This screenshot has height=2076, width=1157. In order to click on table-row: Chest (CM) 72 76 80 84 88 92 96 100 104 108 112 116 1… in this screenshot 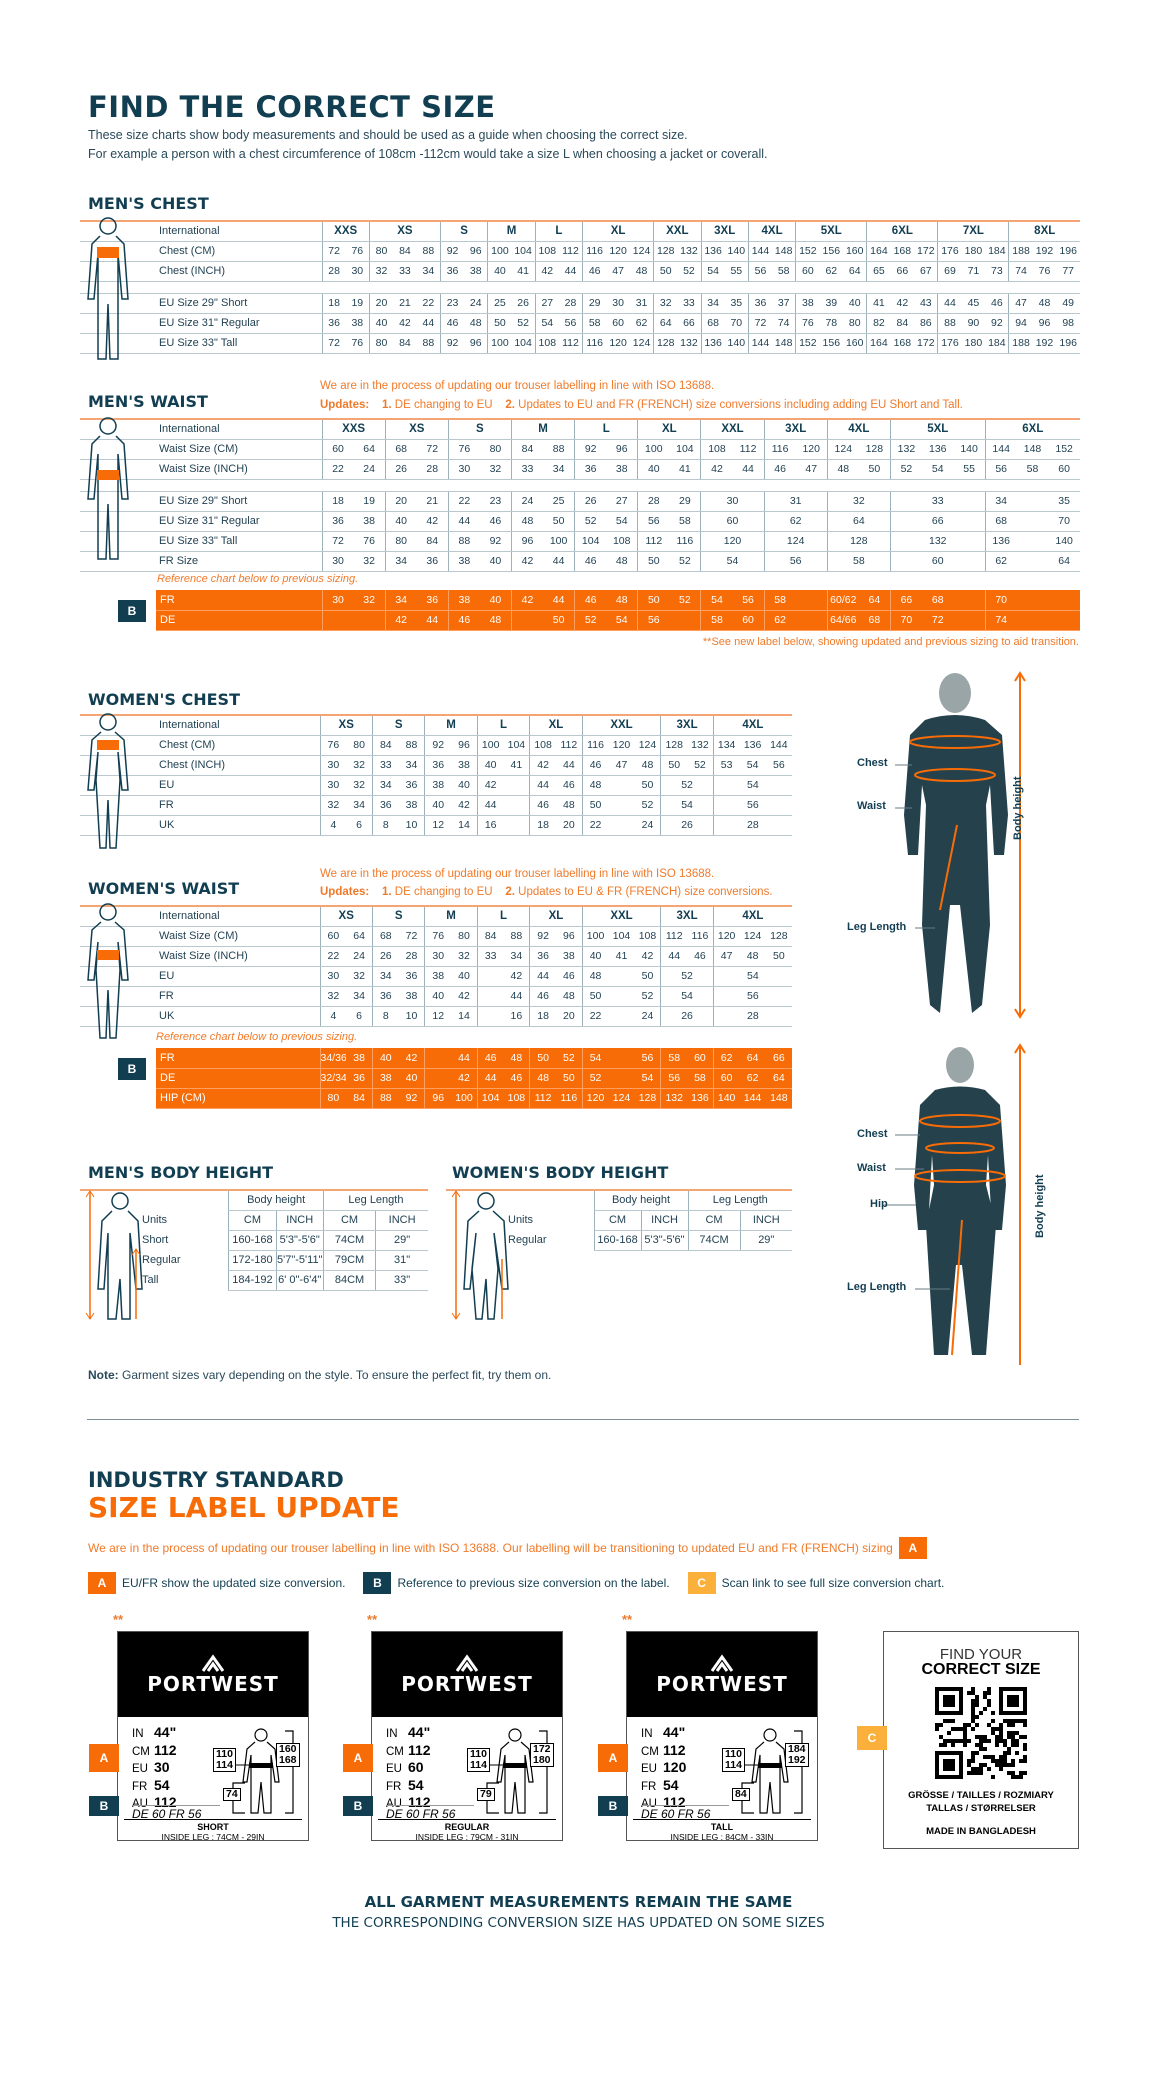, I will do `click(580, 251)`.